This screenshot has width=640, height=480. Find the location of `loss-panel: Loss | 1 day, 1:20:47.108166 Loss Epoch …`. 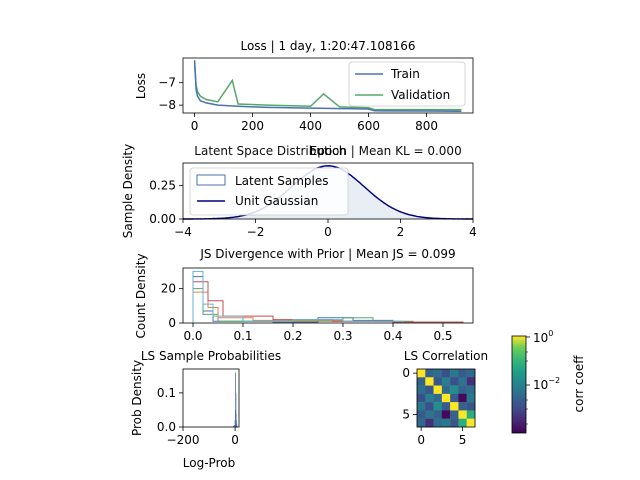

loss-panel: Loss | 1 day, 1:20:47.108166 Loss Epoch … is located at coordinates (304, 98).